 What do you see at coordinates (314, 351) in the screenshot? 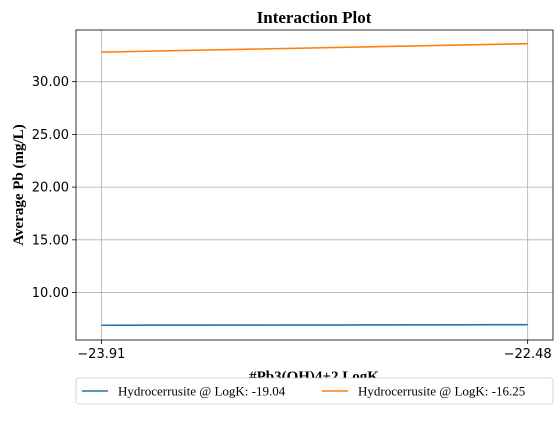
I see `x-axis-ticks: −23.91 −22.48` at bounding box center [314, 351].